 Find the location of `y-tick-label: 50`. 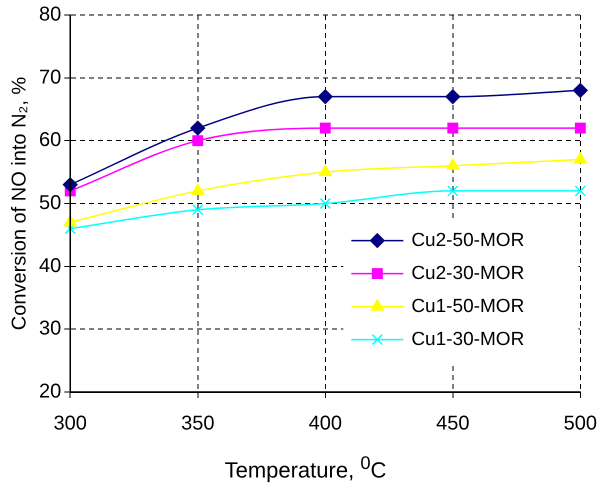

y-tick-label: 50 is located at coordinates (50, 203).